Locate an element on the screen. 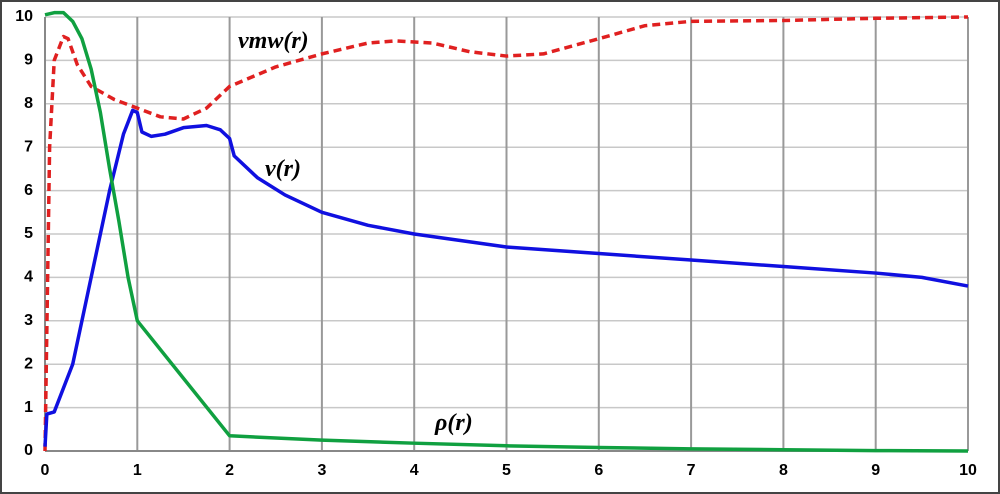  y-tick-label: 0 is located at coordinates (28, 450).